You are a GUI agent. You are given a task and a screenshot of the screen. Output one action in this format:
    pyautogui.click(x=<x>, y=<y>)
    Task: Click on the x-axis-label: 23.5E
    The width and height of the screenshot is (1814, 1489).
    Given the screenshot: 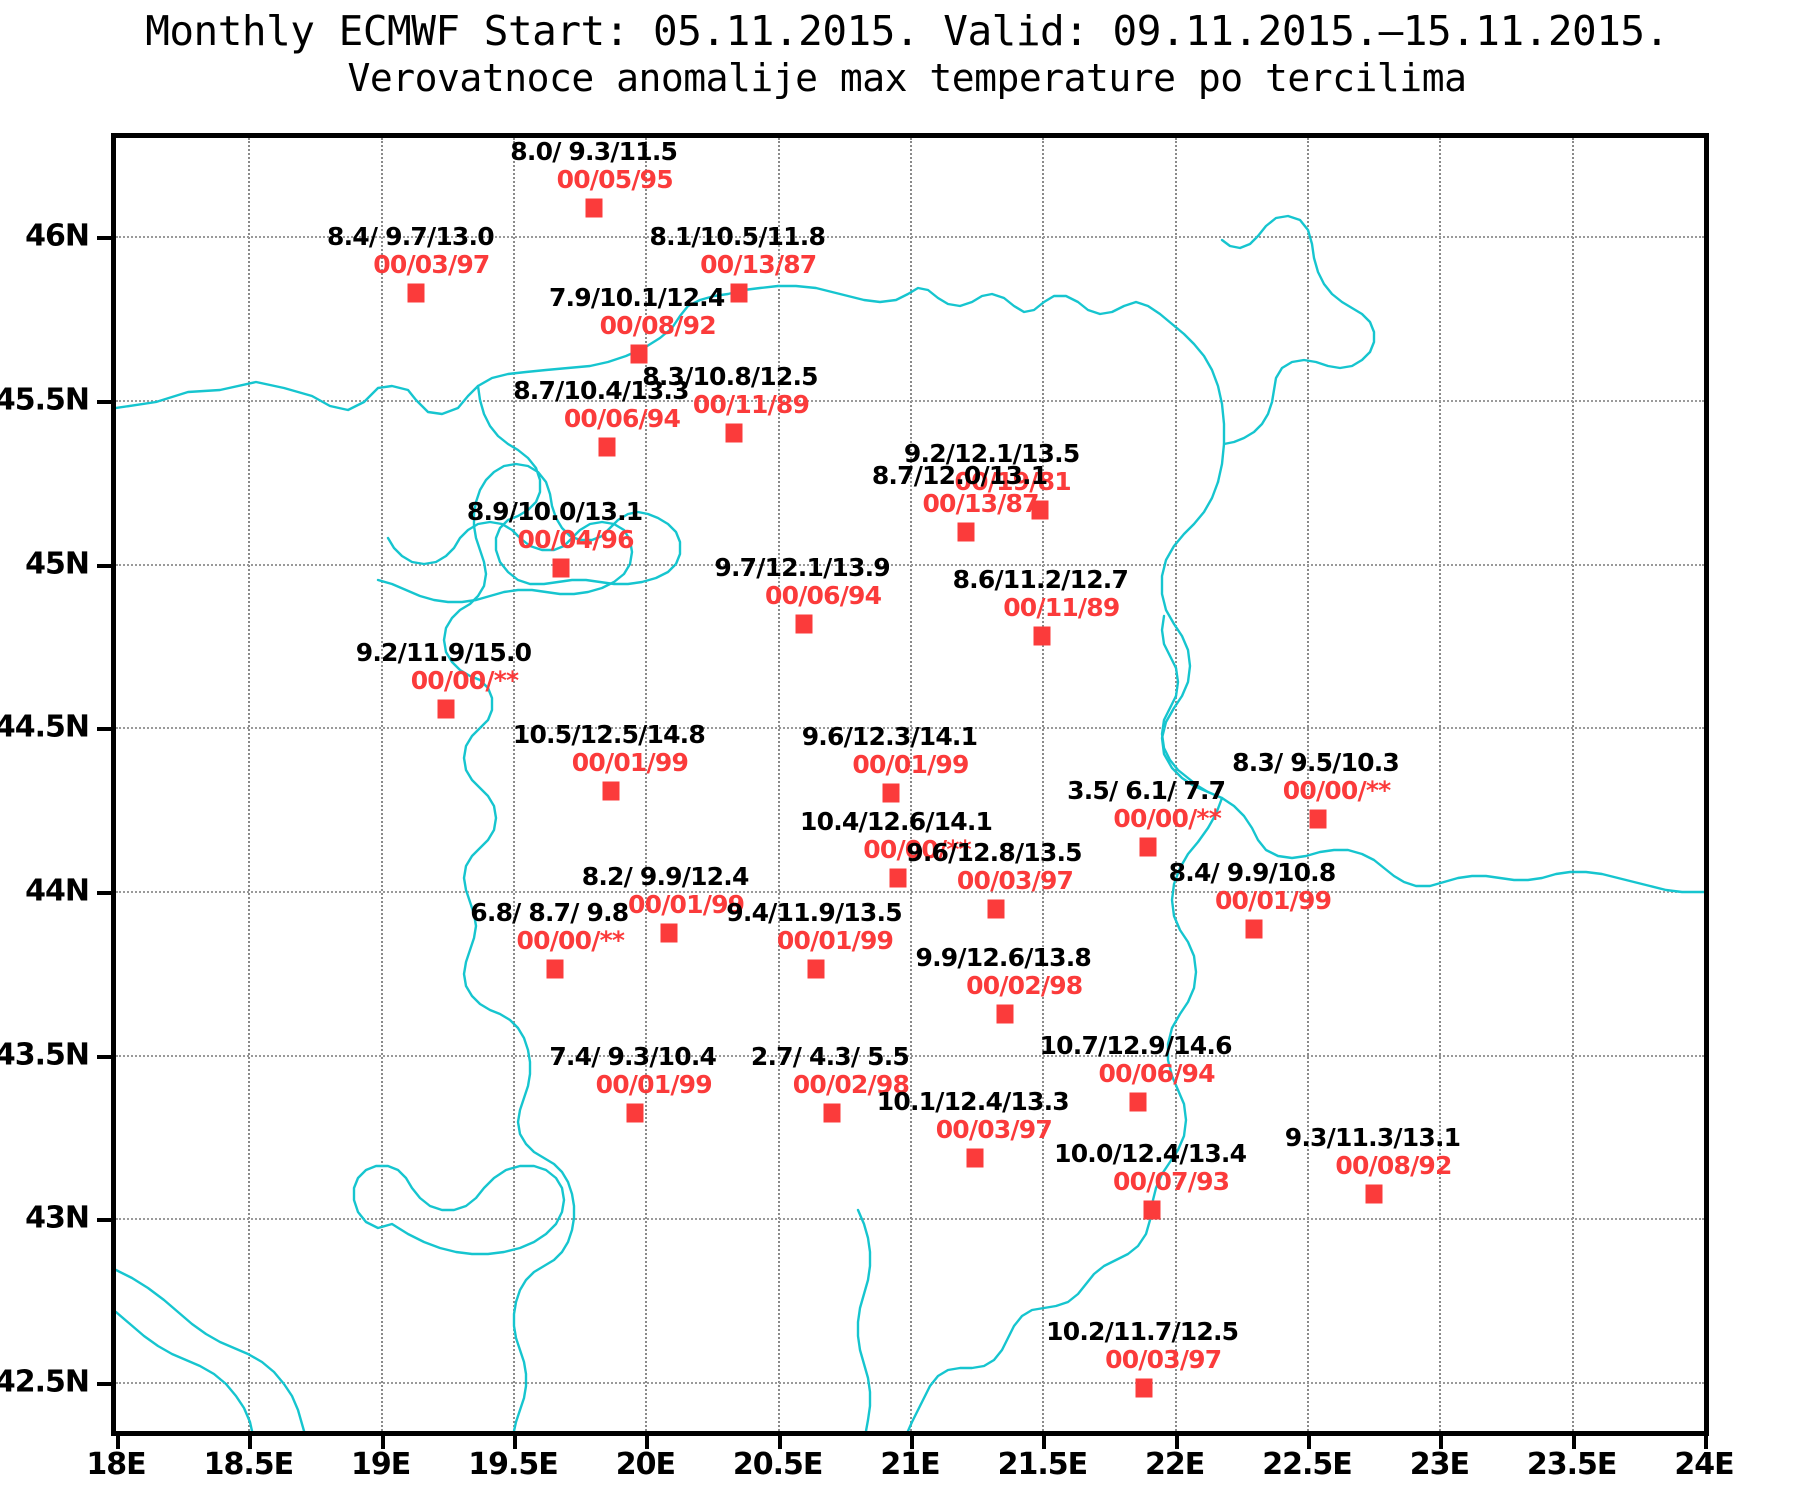 What is the action you would take?
    pyautogui.click(x=1572, y=1464)
    